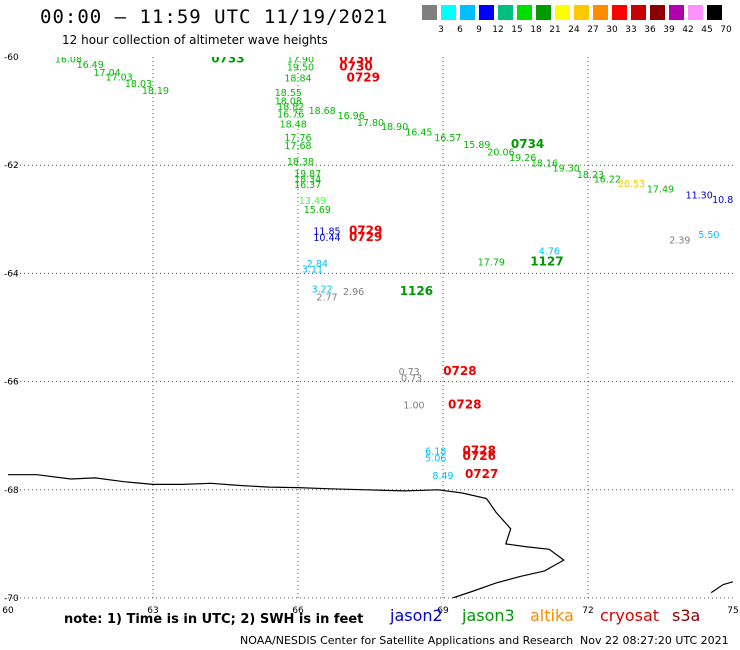 This screenshot has height=650, width=740. I want to click on pass-time-label: 0730, so click(355, 58).